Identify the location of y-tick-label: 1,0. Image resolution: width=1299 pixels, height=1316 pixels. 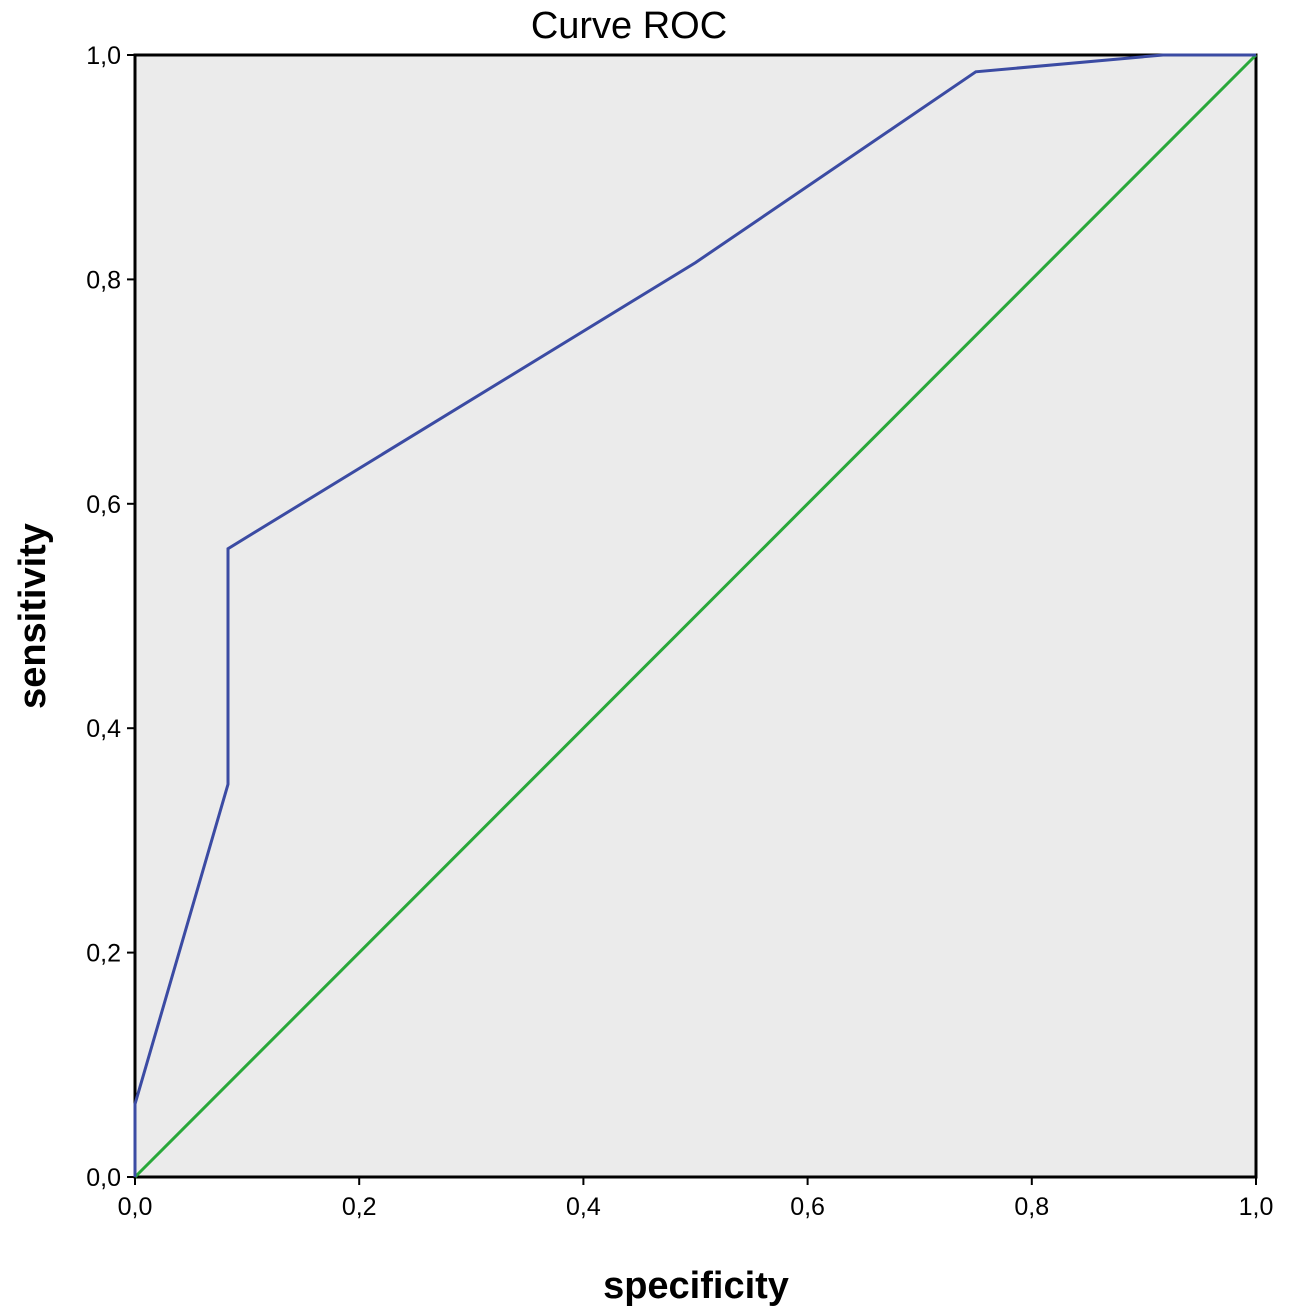
(103, 56).